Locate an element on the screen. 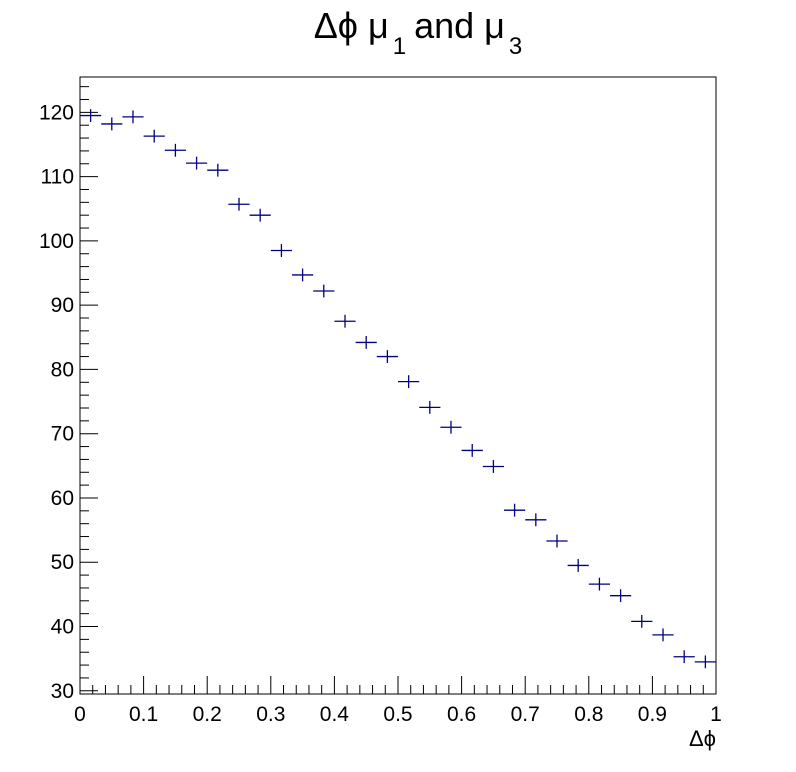  y-tick-label: 90 is located at coordinates (62, 305).